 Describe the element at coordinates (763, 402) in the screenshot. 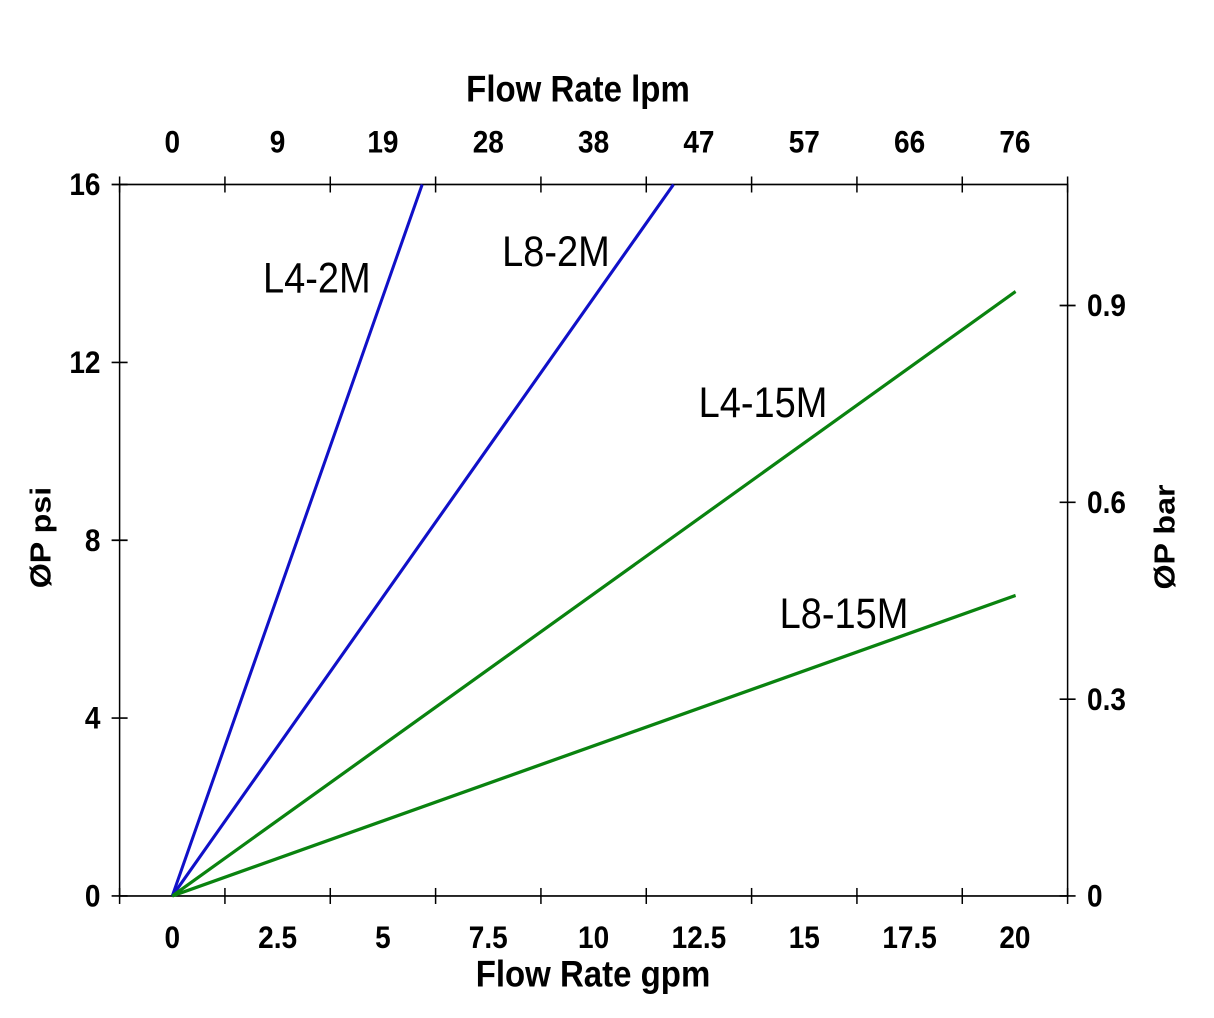

I see `svg-text: L4-15M` at that location.